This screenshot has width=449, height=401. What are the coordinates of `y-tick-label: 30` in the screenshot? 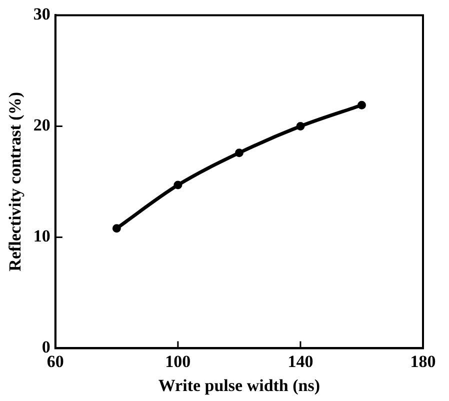 It's located at (41, 14).